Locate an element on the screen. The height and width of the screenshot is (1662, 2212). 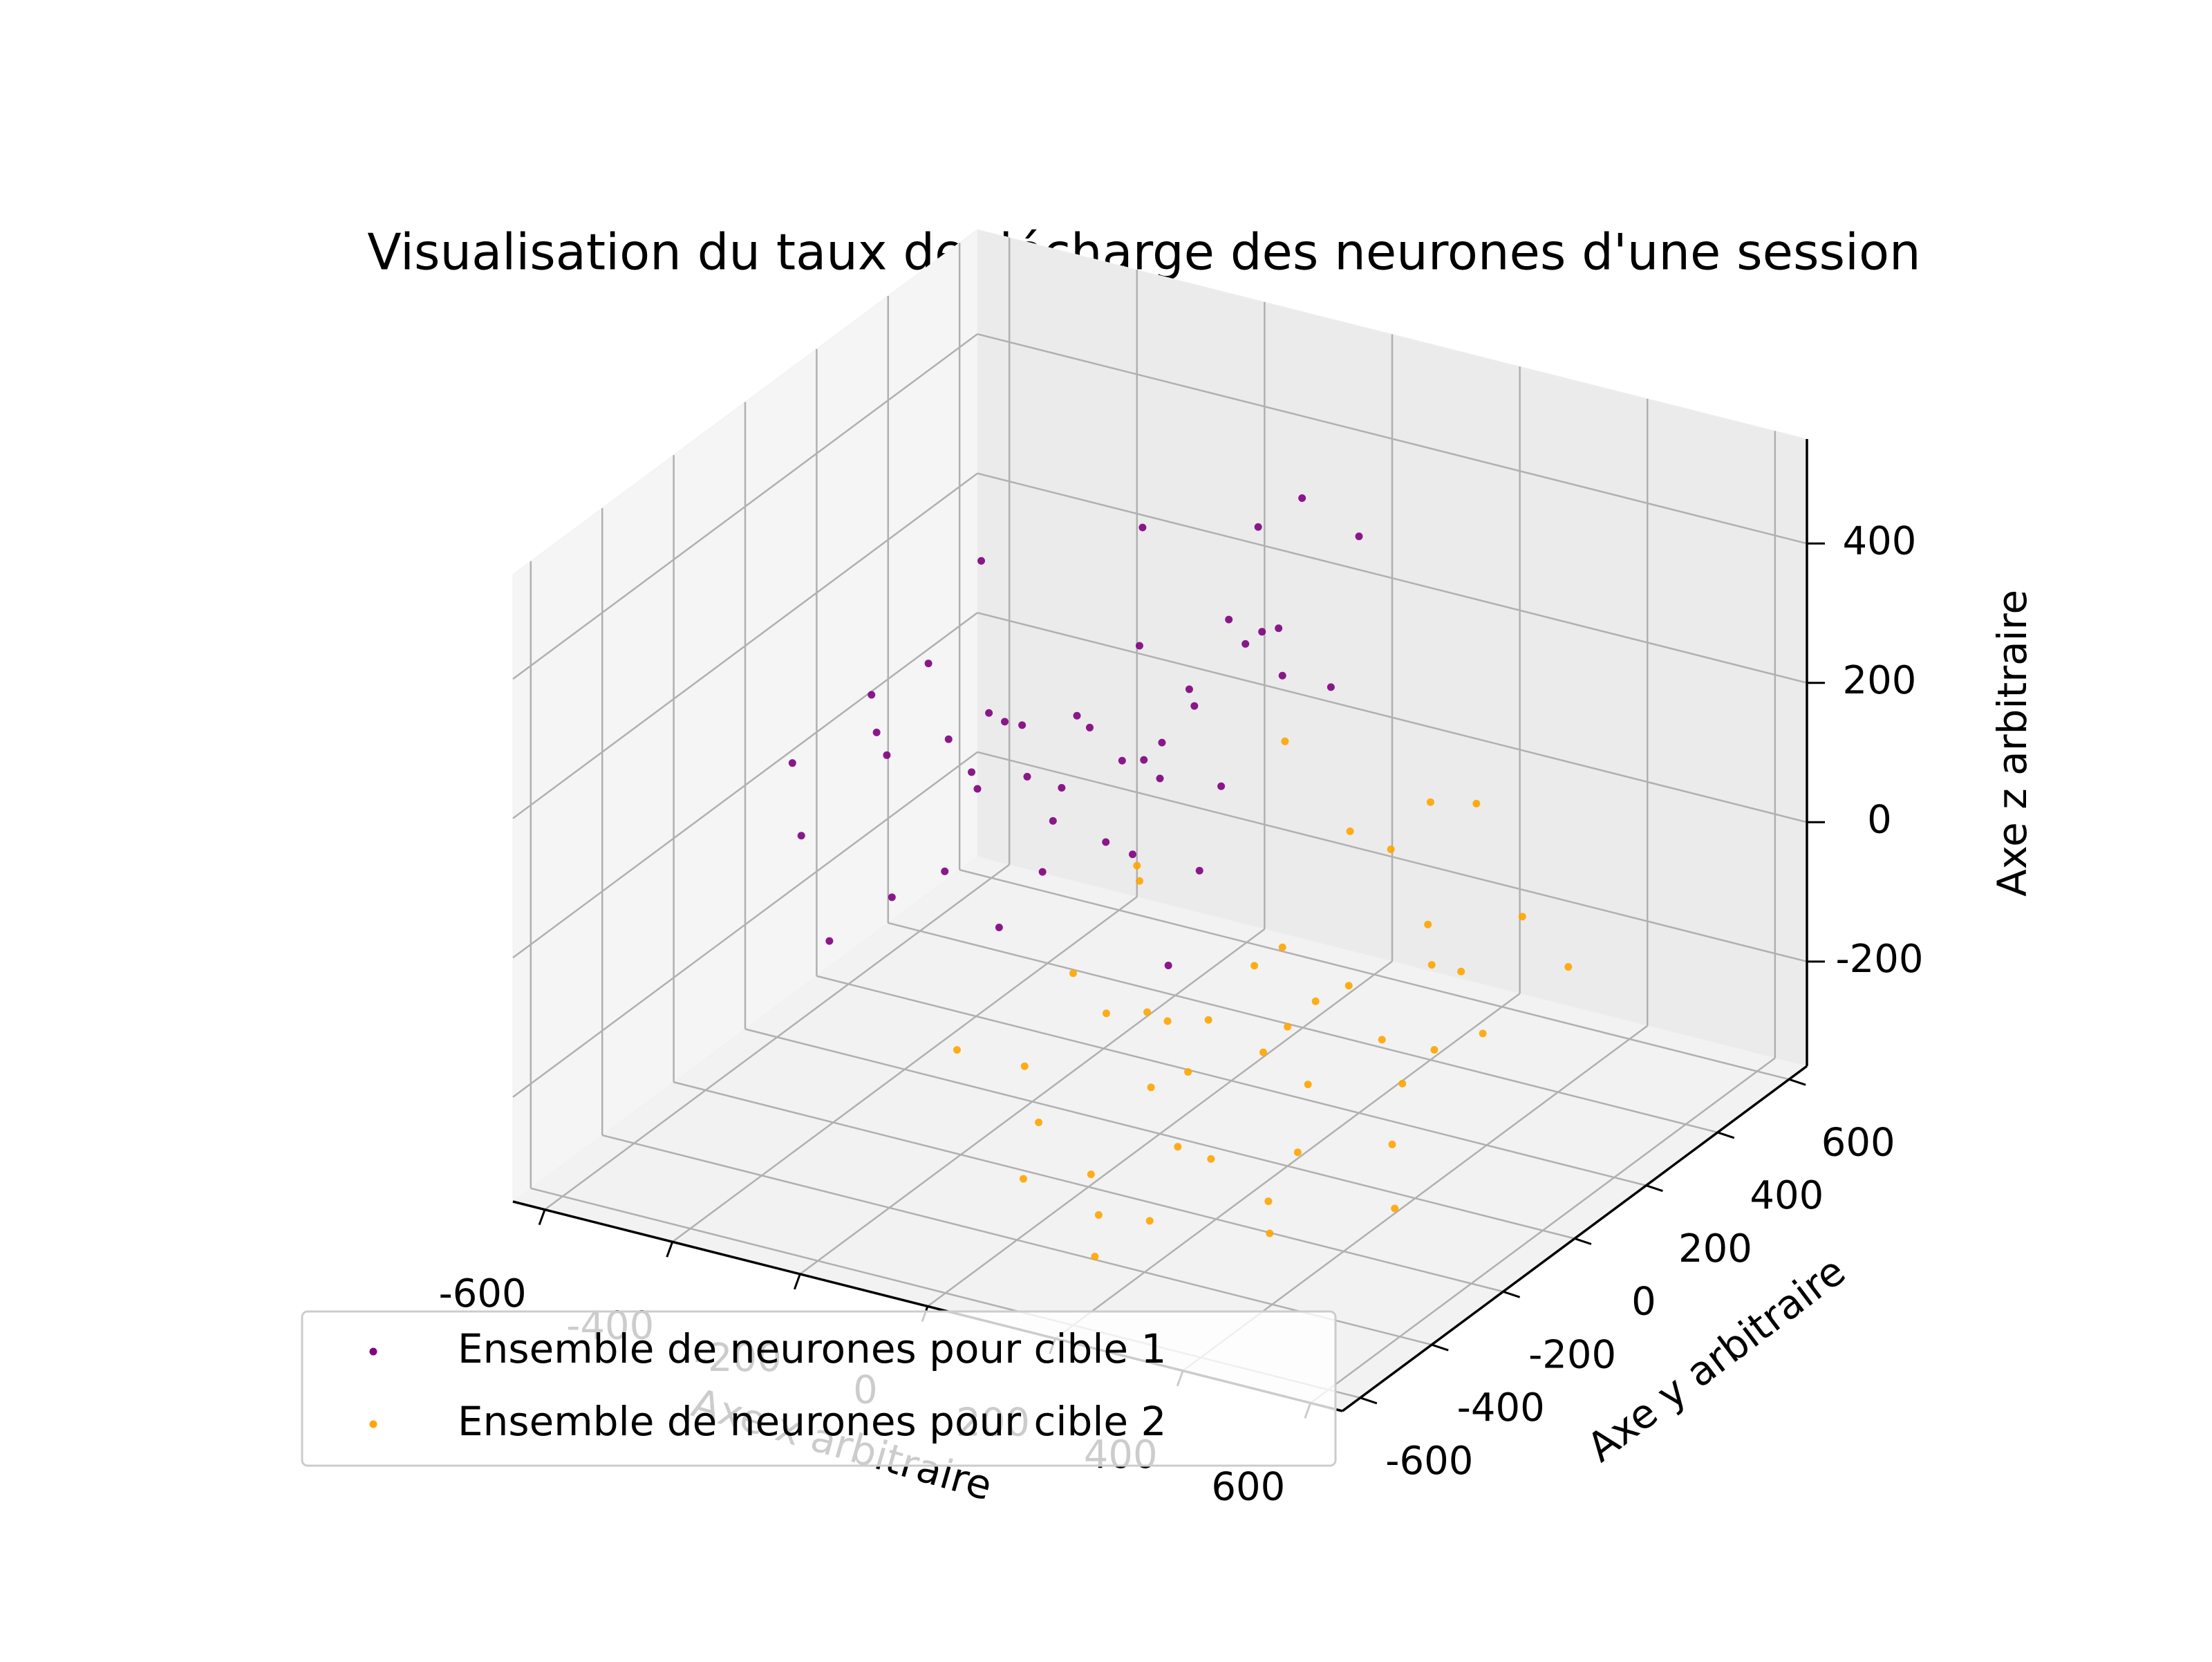
legend-box is located at coordinates (819, 1389).